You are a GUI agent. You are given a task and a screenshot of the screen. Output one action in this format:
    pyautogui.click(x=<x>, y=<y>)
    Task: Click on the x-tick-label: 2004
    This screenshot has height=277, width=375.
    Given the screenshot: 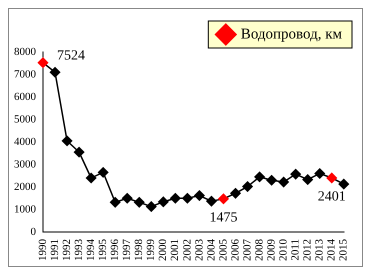 What is the action you would take?
    pyautogui.click(x=211, y=249)
    